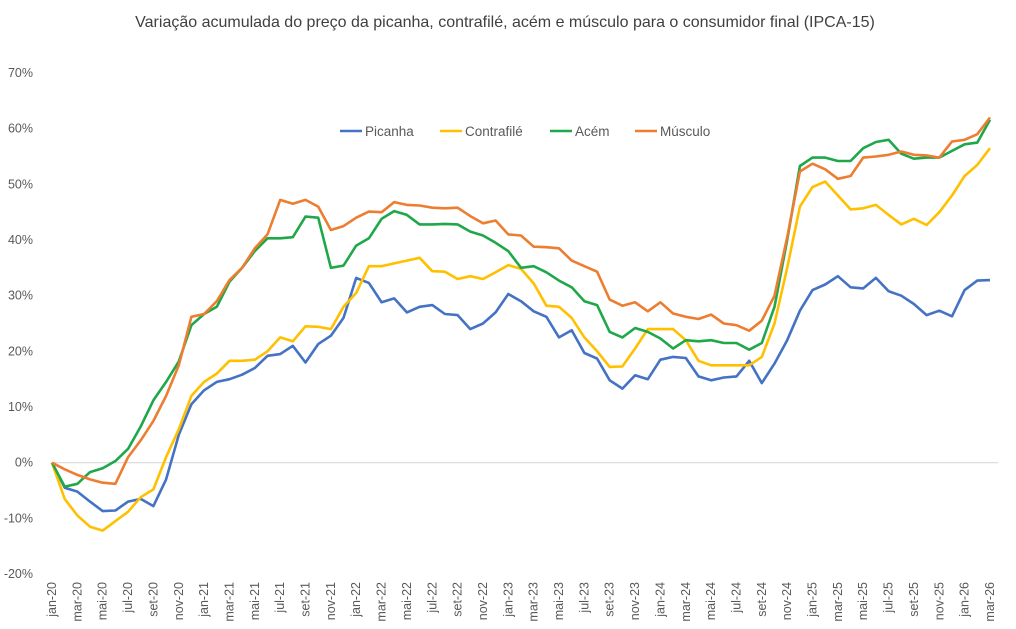 The height and width of the screenshot is (629, 1016). What do you see at coordinates (584, 598) in the screenshot?
I see `x-tick-label: jul-23` at bounding box center [584, 598].